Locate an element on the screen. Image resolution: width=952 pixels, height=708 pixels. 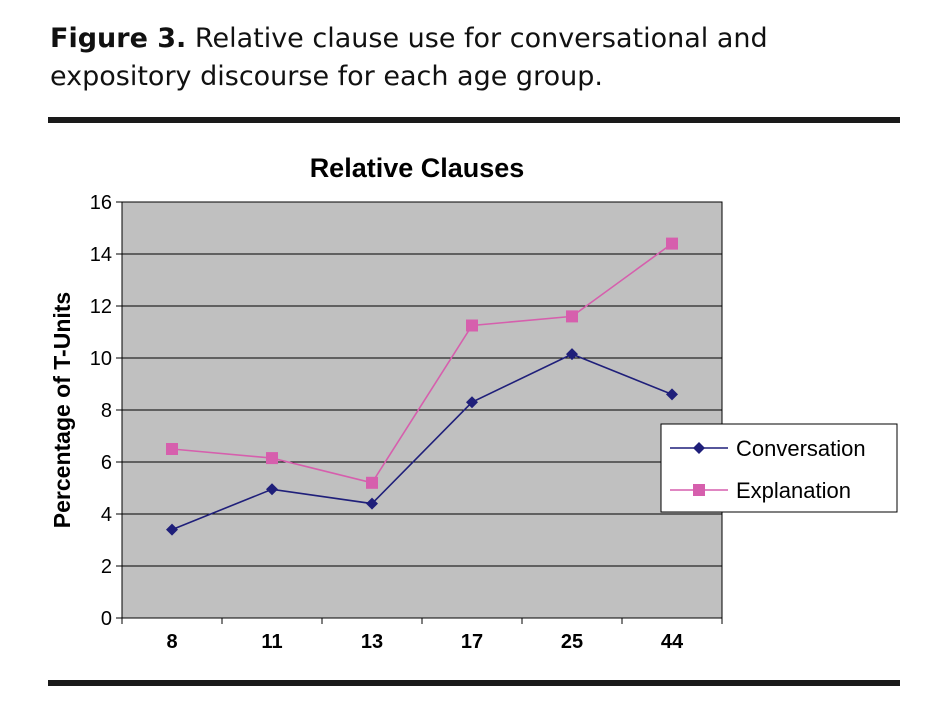
x-tick-label: 17 is located at coordinates (472, 642).